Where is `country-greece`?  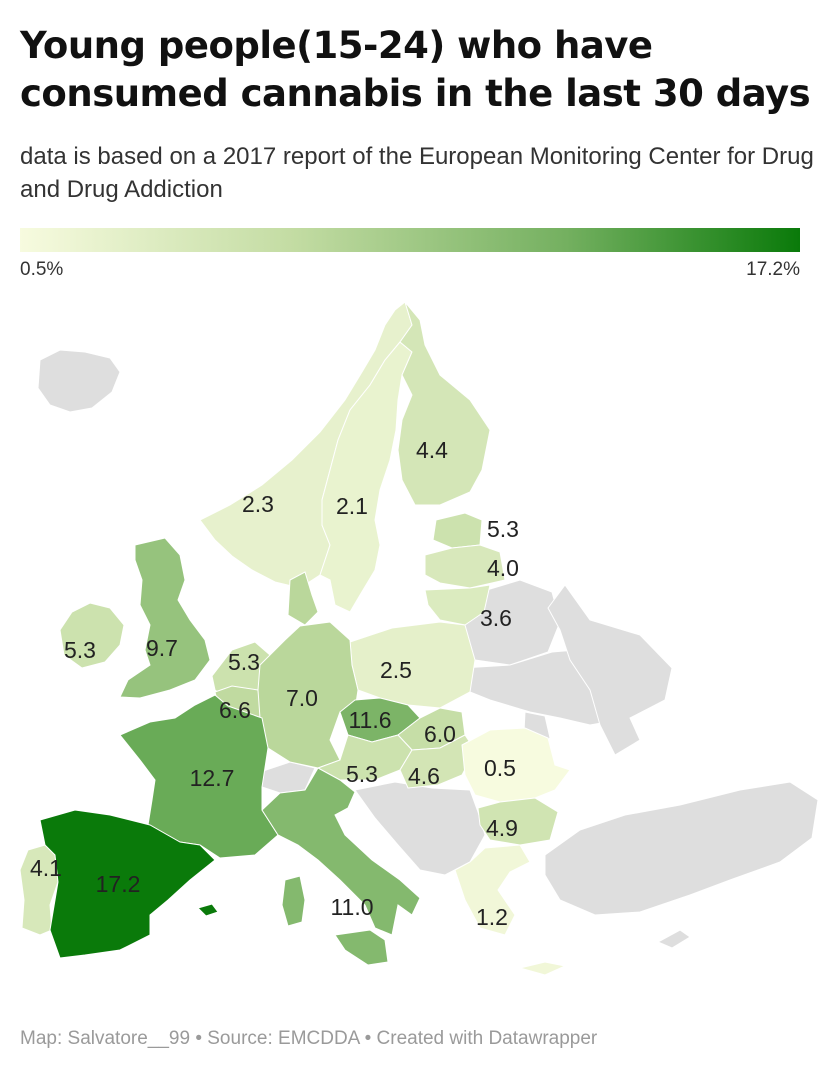 country-greece is located at coordinates (492, 890).